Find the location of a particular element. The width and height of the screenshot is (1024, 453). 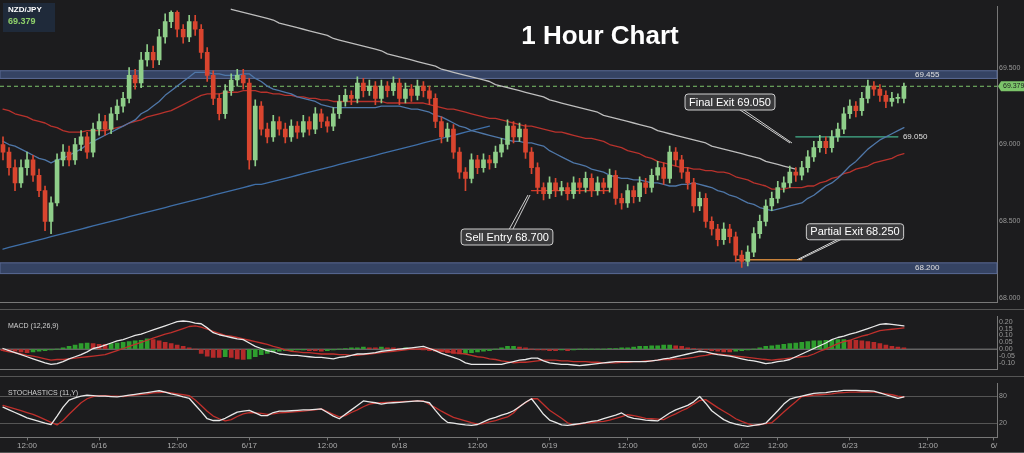

x-tick-label: 6/ is located at coordinates (994, 446).